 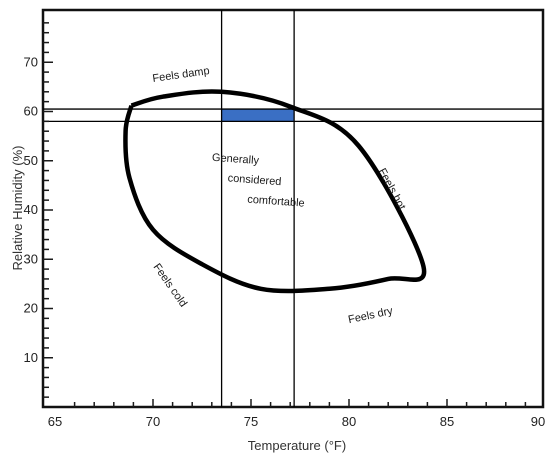 I want to click on x-tick-label: 85, so click(x=447, y=421).